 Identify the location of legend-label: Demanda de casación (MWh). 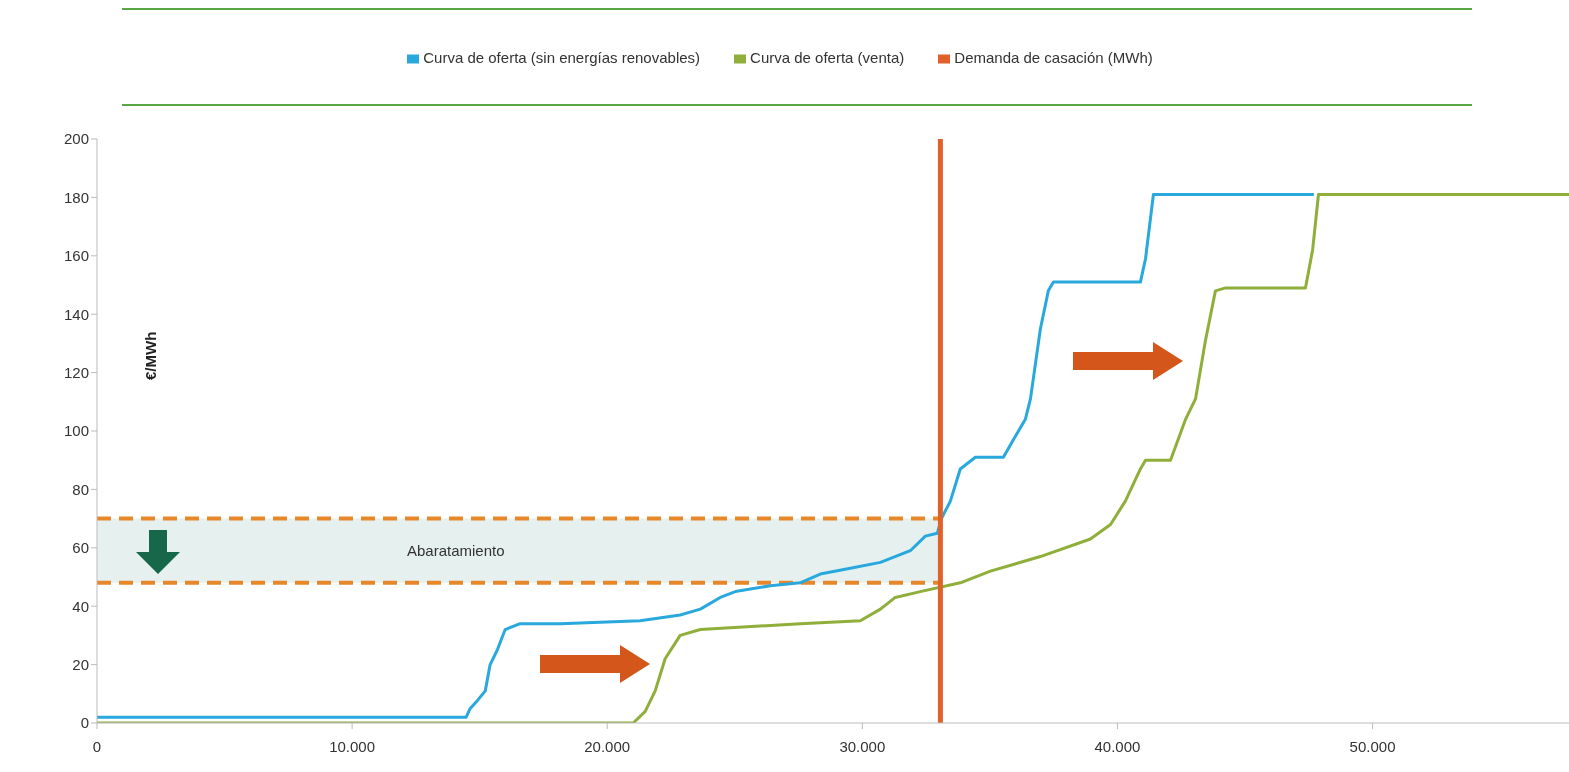
(1053, 57).